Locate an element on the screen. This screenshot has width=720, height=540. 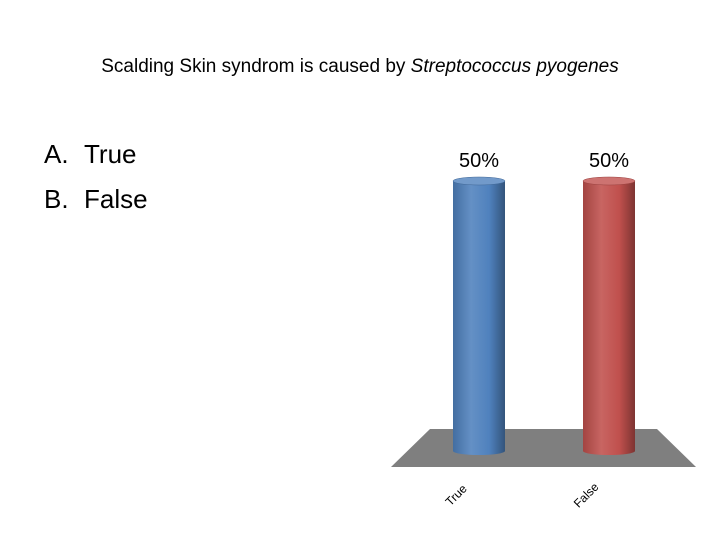
bar-false is located at coordinates (609, 315).